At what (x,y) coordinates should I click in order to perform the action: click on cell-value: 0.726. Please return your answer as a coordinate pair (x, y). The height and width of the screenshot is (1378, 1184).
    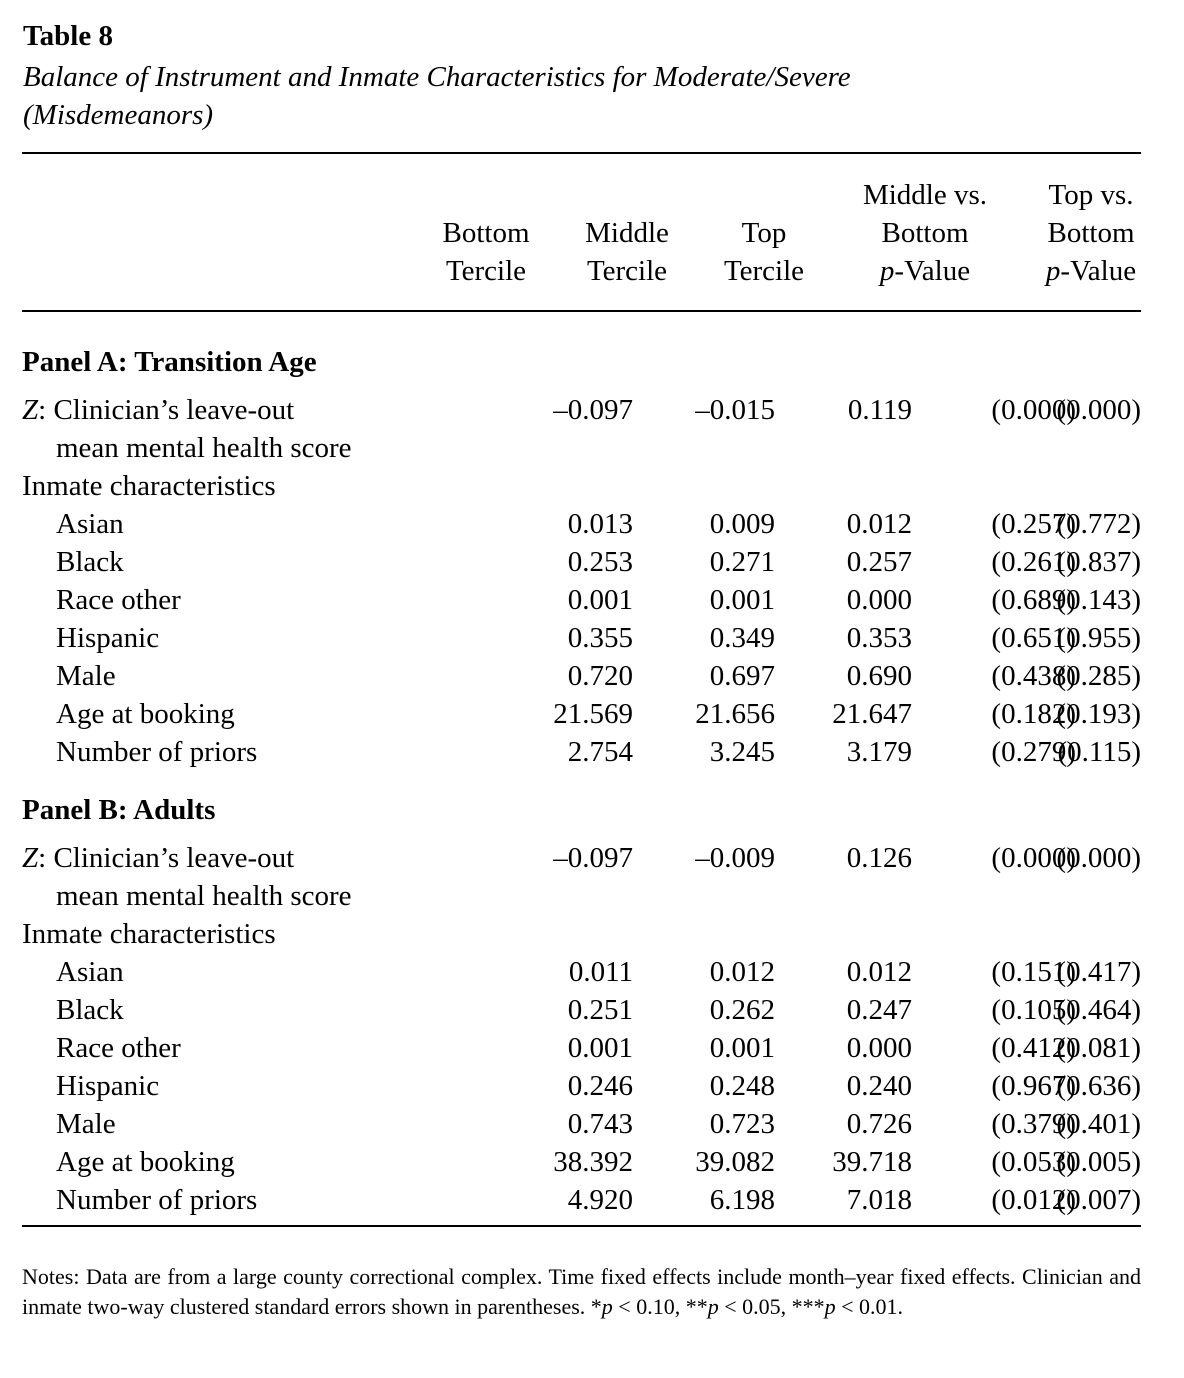
    Looking at the image, I should click on (879, 1124).